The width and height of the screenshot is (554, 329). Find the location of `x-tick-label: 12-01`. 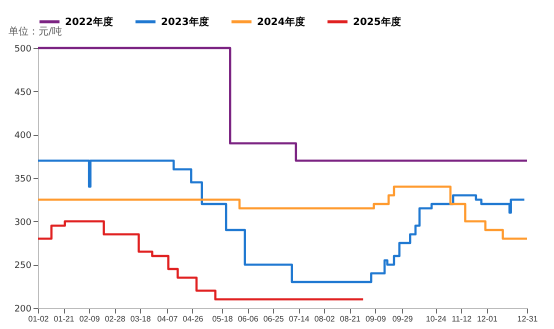

x-tick-label: 12-01 is located at coordinates (487, 319).